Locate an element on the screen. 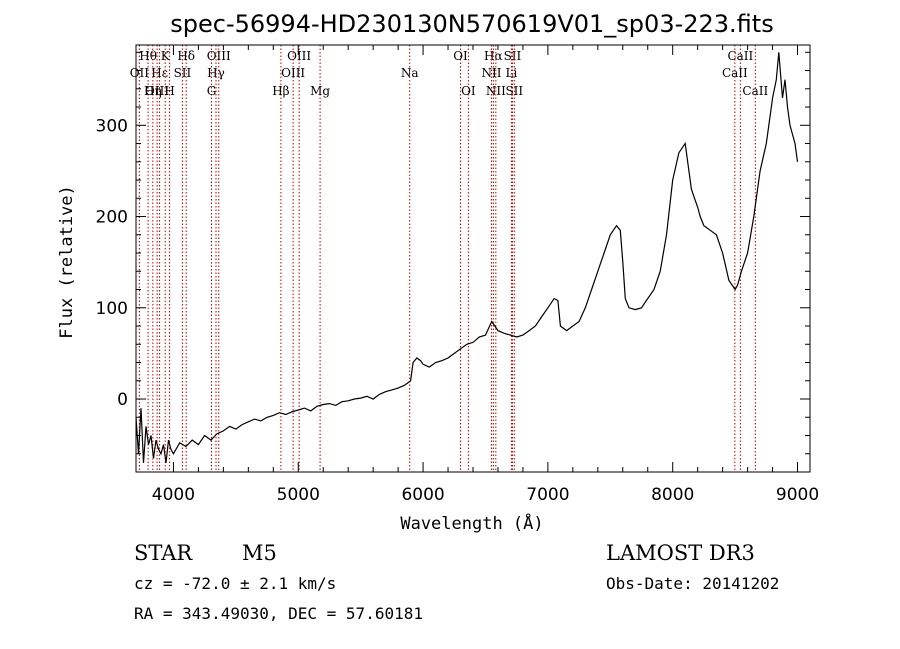 This screenshot has height=649, width=900. line-marker-label: Hε is located at coordinates (159, 73).